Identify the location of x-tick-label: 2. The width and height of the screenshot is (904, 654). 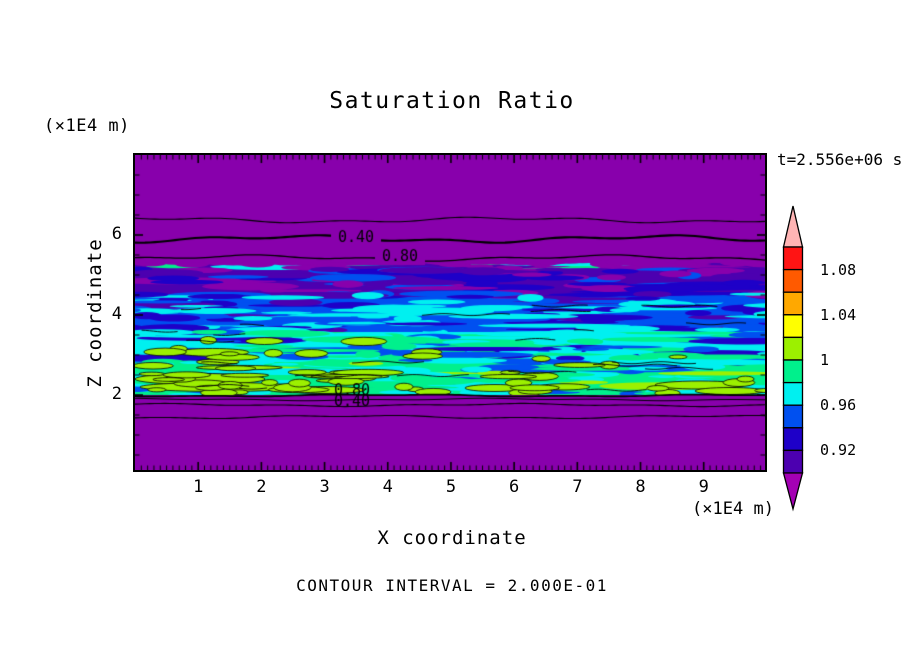
(261, 487).